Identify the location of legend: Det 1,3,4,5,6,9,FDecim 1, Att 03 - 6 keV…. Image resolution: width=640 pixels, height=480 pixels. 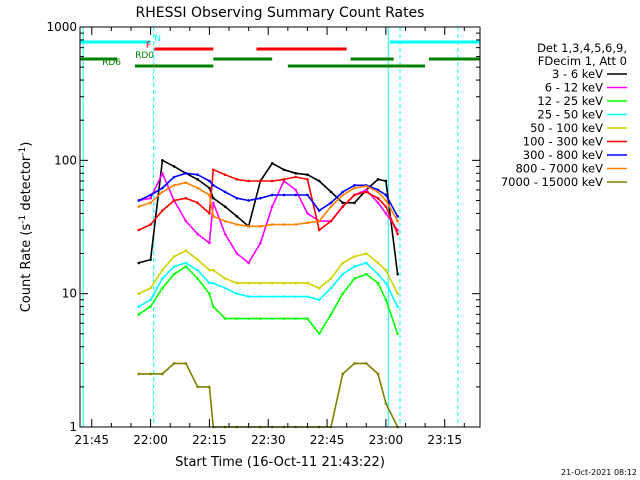
(564, 115).